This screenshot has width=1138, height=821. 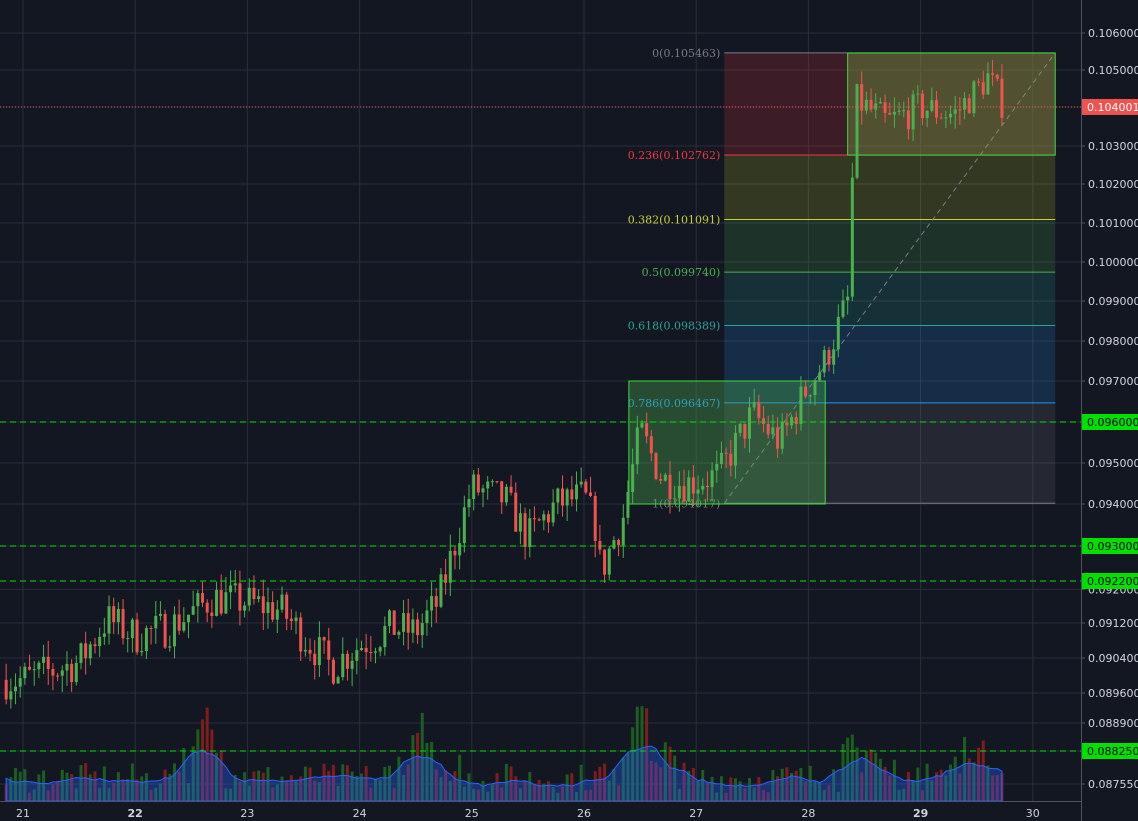 I want to click on price-tick-label: 0.094000, so click(x=1113, y=504).